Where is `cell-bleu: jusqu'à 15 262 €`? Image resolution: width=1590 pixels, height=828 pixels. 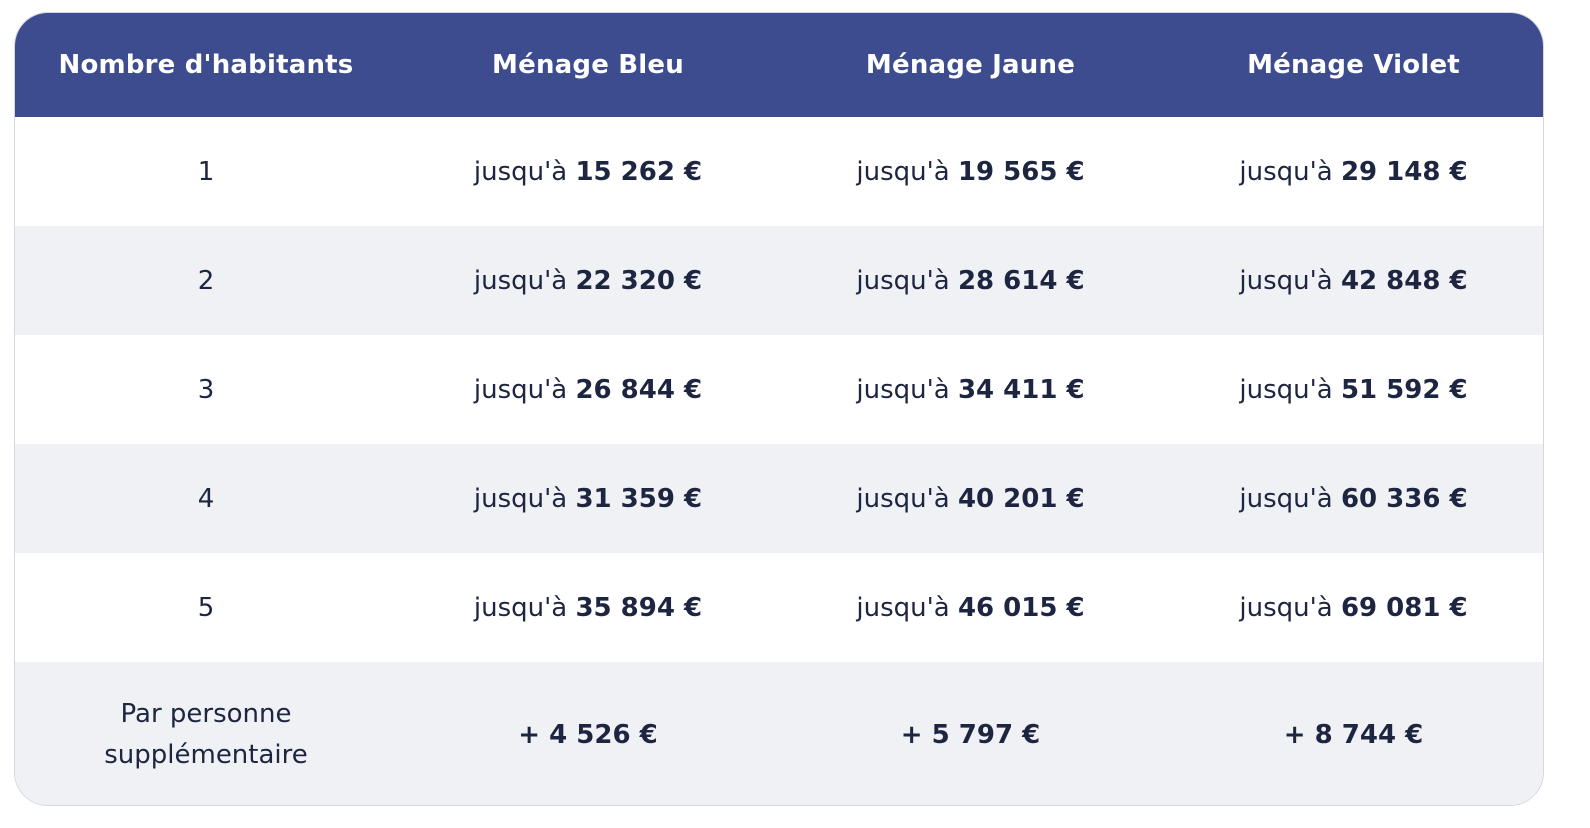
cell-bleu: jusqu'à 15 262 € is located at coordinates (588, 171).